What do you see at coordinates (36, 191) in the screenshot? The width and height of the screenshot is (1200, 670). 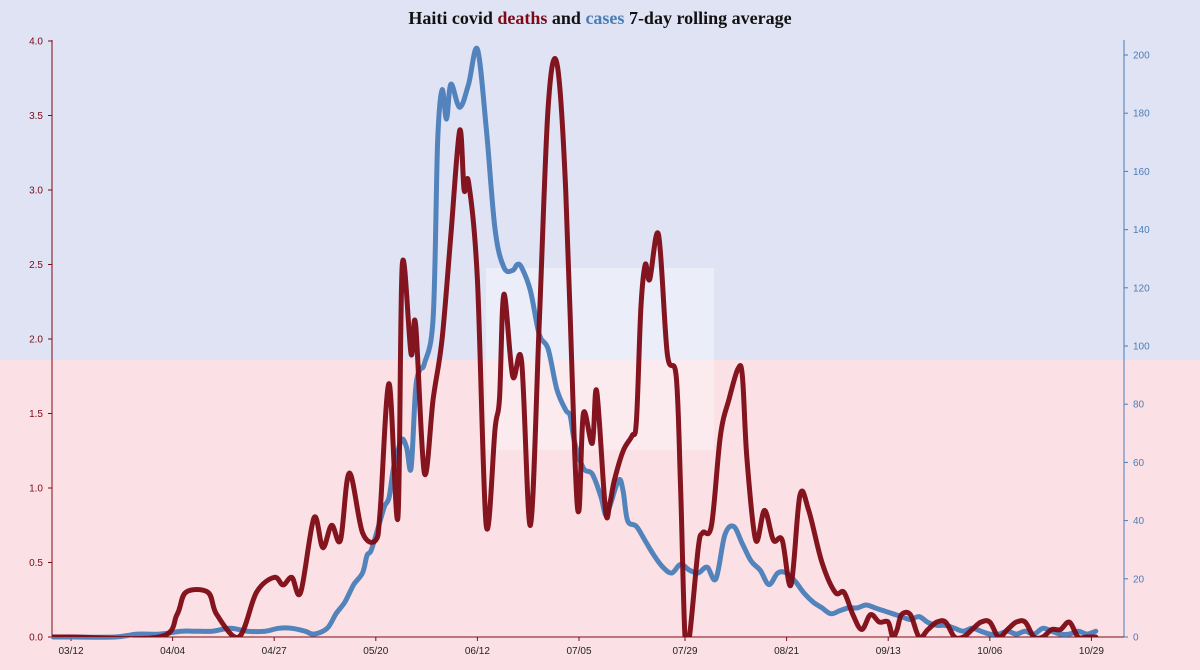 I see `left-tick-label: 3.0` at bounding box center [36, 191].